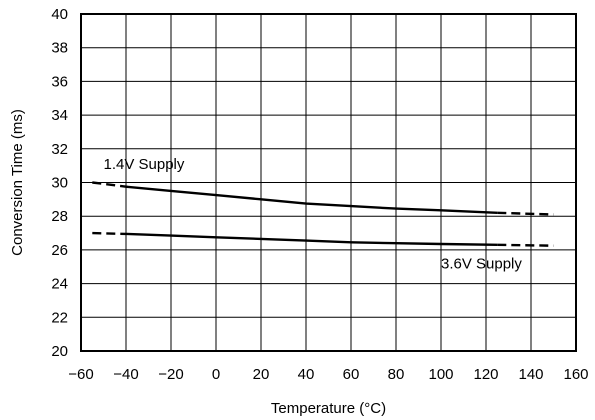 This screenshot has height=420, width=595. I want to click on x-tick-label: 40, so click(306, 374).